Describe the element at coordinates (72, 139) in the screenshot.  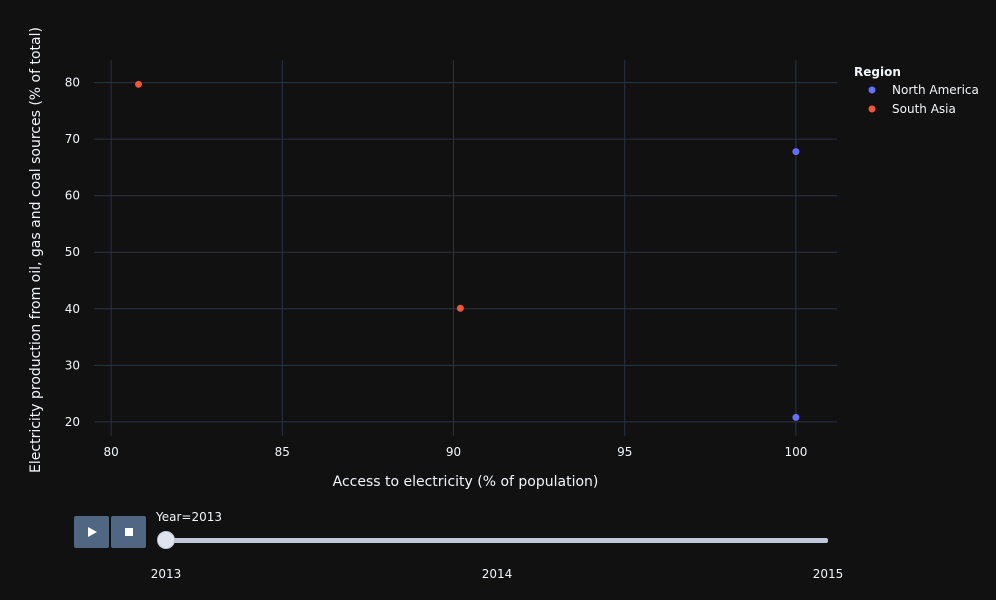
I see `y-tick-label: 70` at that location.